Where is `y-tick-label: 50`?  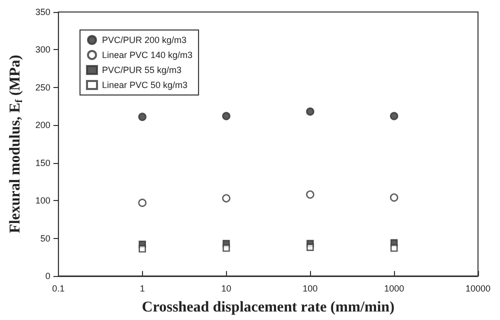
y-tick-label: 50 is located at coordinates (45, 238).